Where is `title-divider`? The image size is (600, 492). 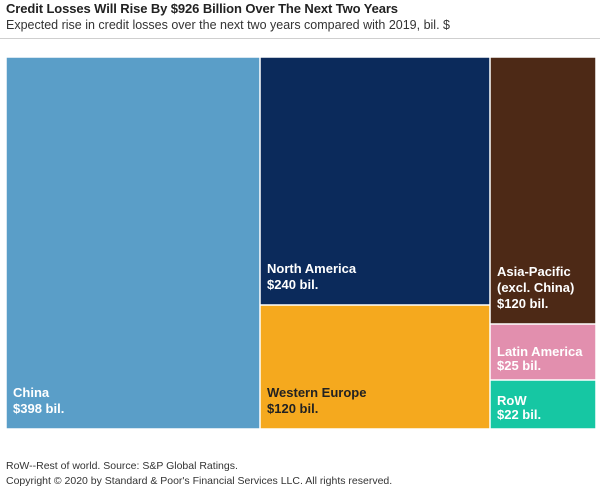 title-divider is located at coordinates (300, 38).